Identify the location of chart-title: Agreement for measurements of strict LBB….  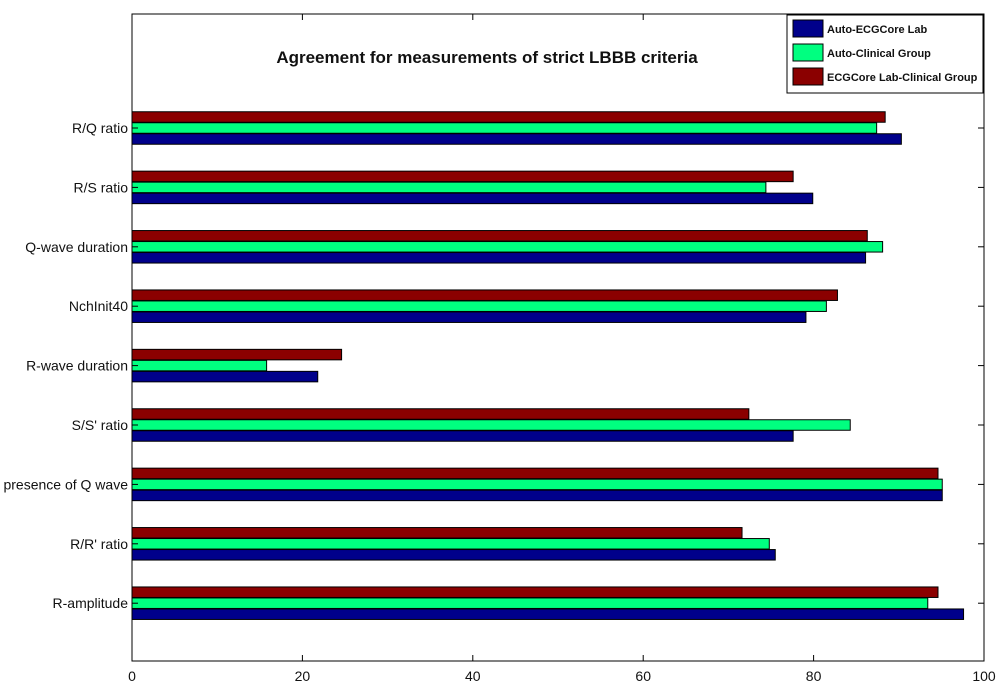
(487, 57).